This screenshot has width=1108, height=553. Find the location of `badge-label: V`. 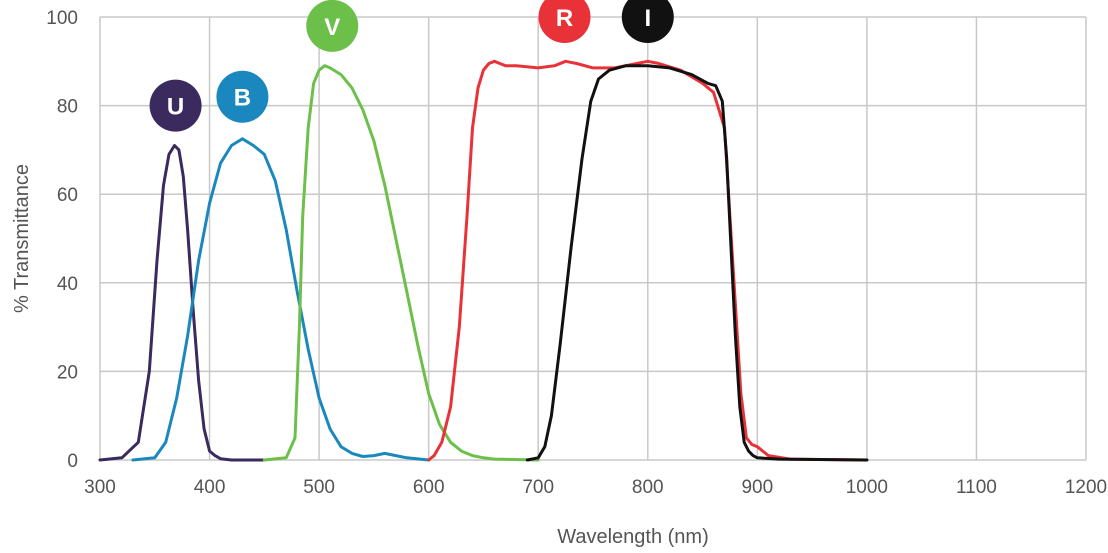

badge-label: V is located at coordinates (332, 27).